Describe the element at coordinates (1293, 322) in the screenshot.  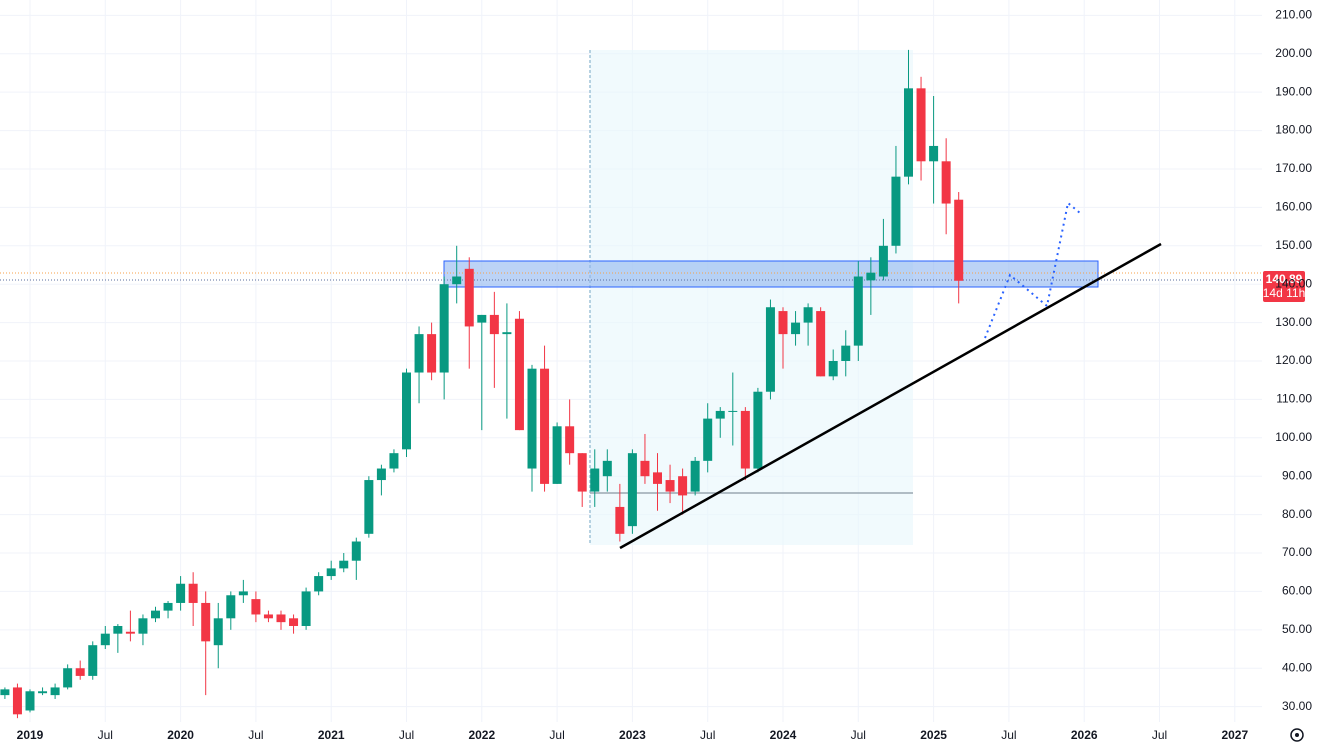
I see `y-tick-label: 130.00` at that location.